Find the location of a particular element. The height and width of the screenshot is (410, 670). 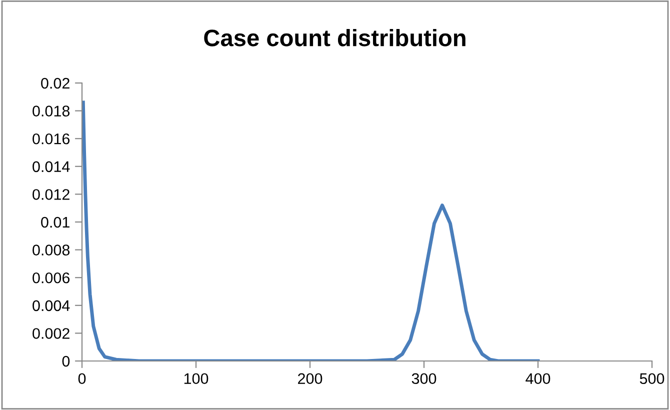

y-tick-label: 0.02 is located at coordinates (55, 83).